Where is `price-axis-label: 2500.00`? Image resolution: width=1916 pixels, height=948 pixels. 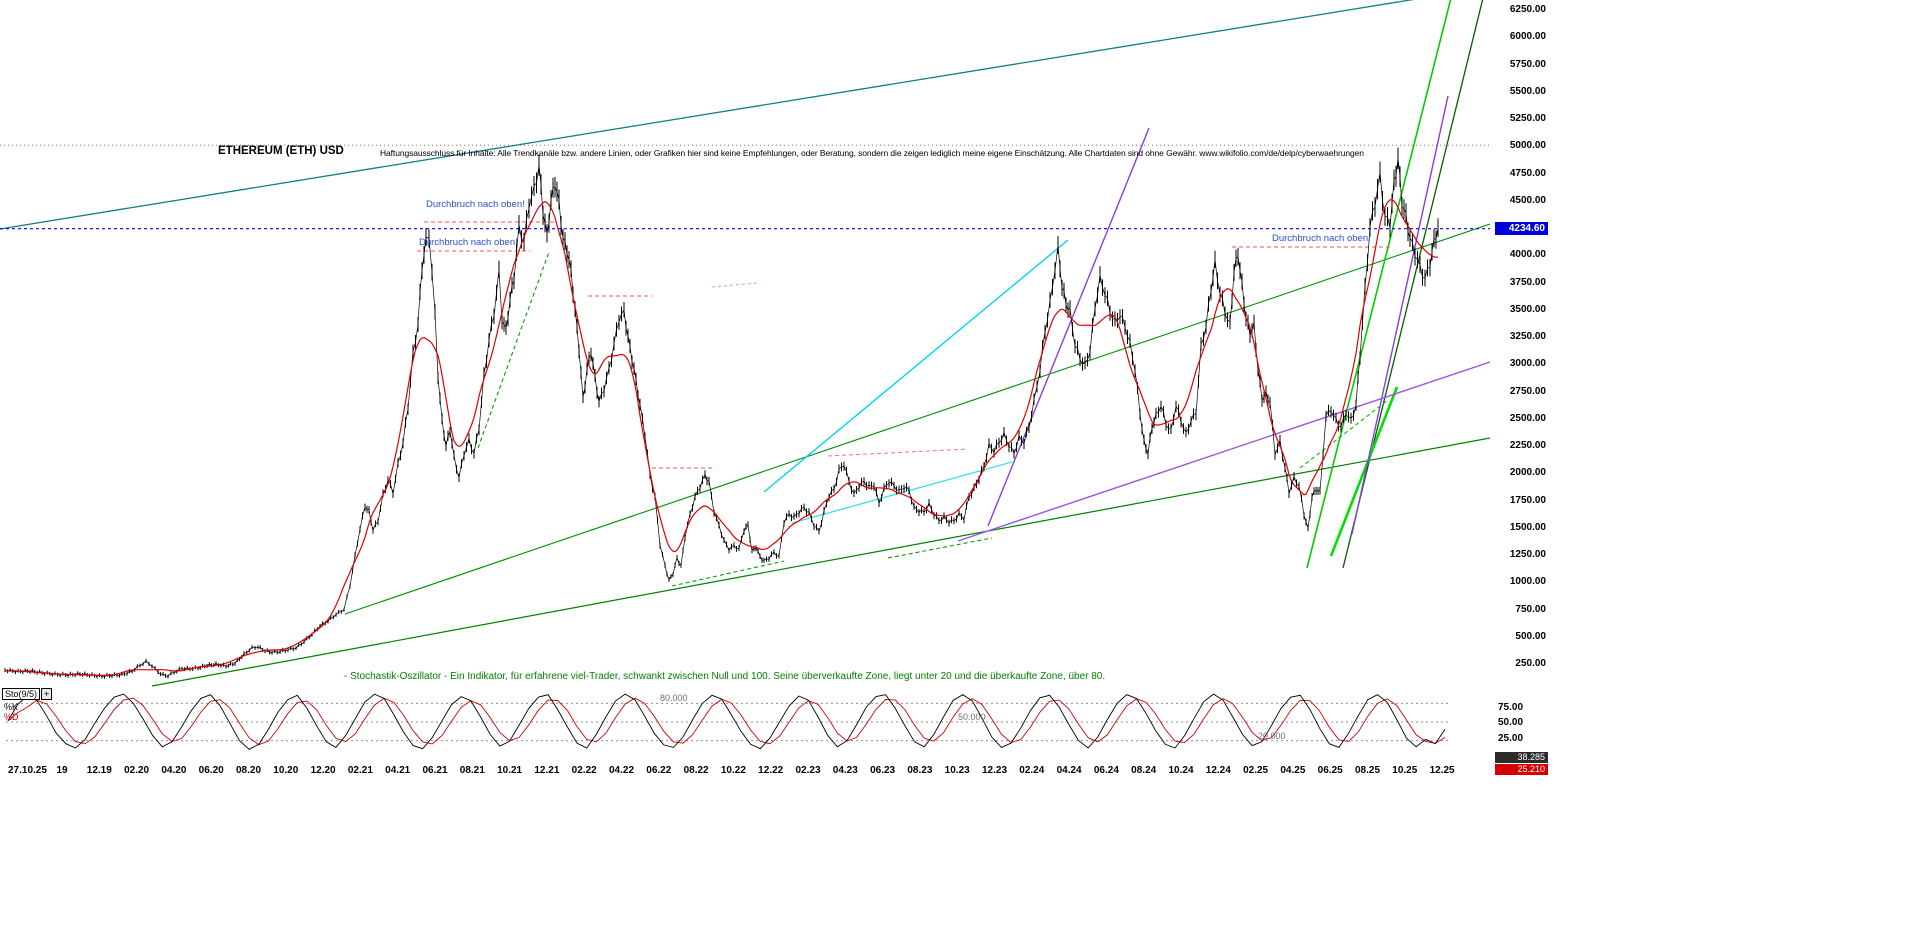
price-axis-label: 2500.00 is located at coordinates (1527, 418).